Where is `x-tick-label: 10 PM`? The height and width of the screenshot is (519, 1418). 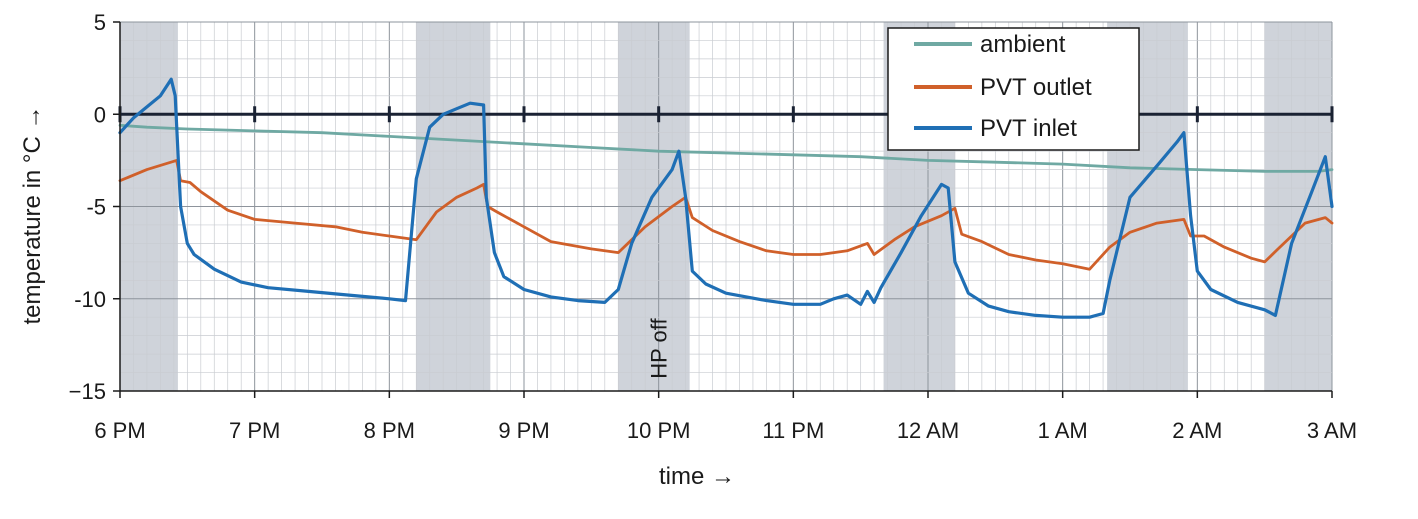
x-tick-label: 10 PM is located at coordinates (659, 430).